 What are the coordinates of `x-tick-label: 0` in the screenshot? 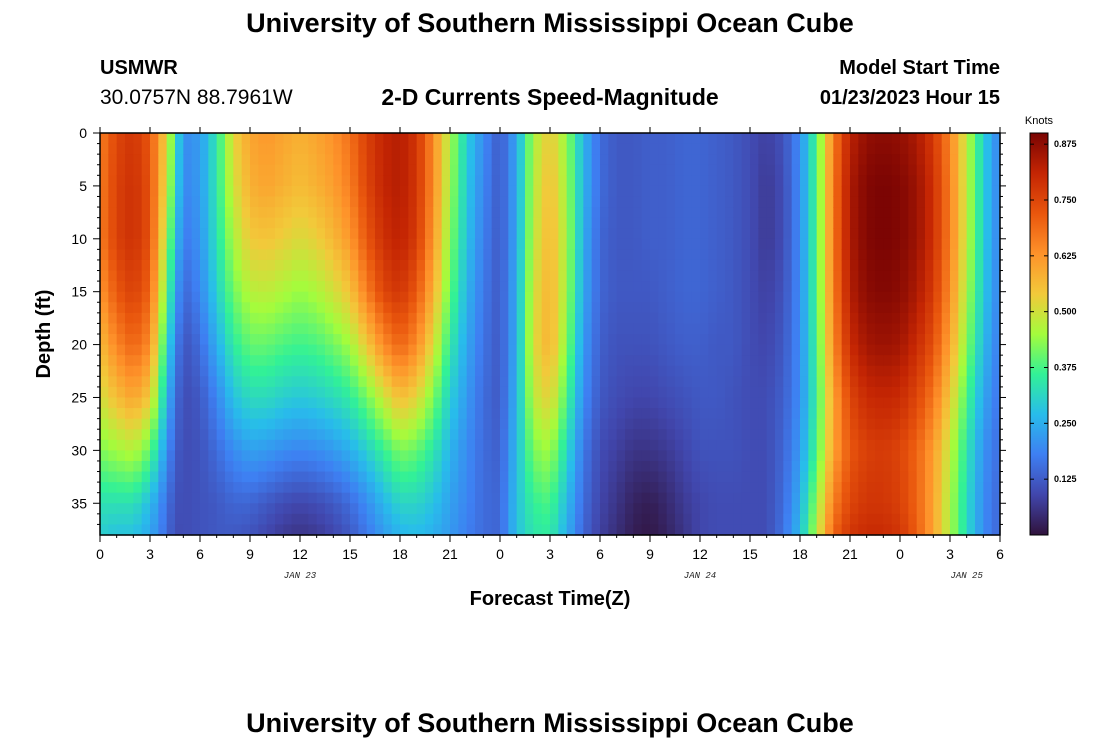 It's located at (100, 554).